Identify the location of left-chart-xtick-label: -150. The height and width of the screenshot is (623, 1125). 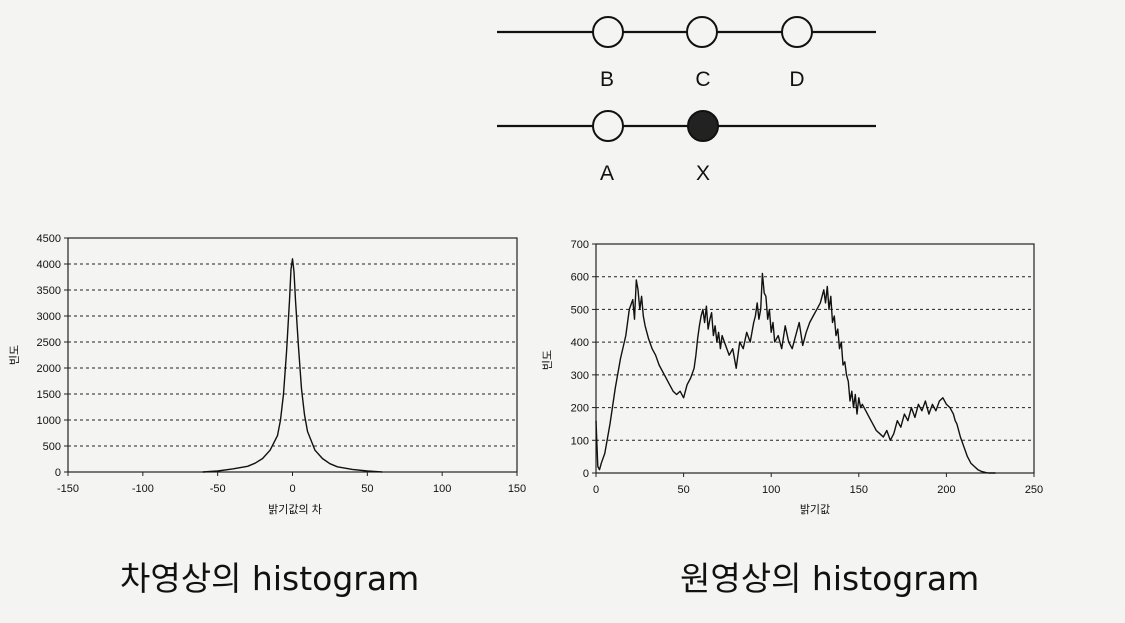
(68, 489).